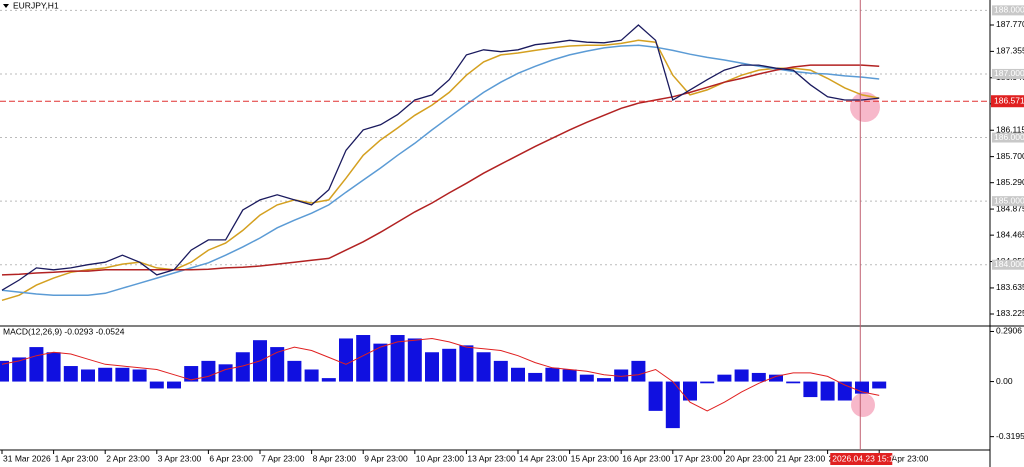 This screenshot has width=1024, height=467. What do you see at coordinates (180, 458) in the screenshot?
I see `x-tick-label: 3 Apr 23:00` at bounding box center [180, 458].